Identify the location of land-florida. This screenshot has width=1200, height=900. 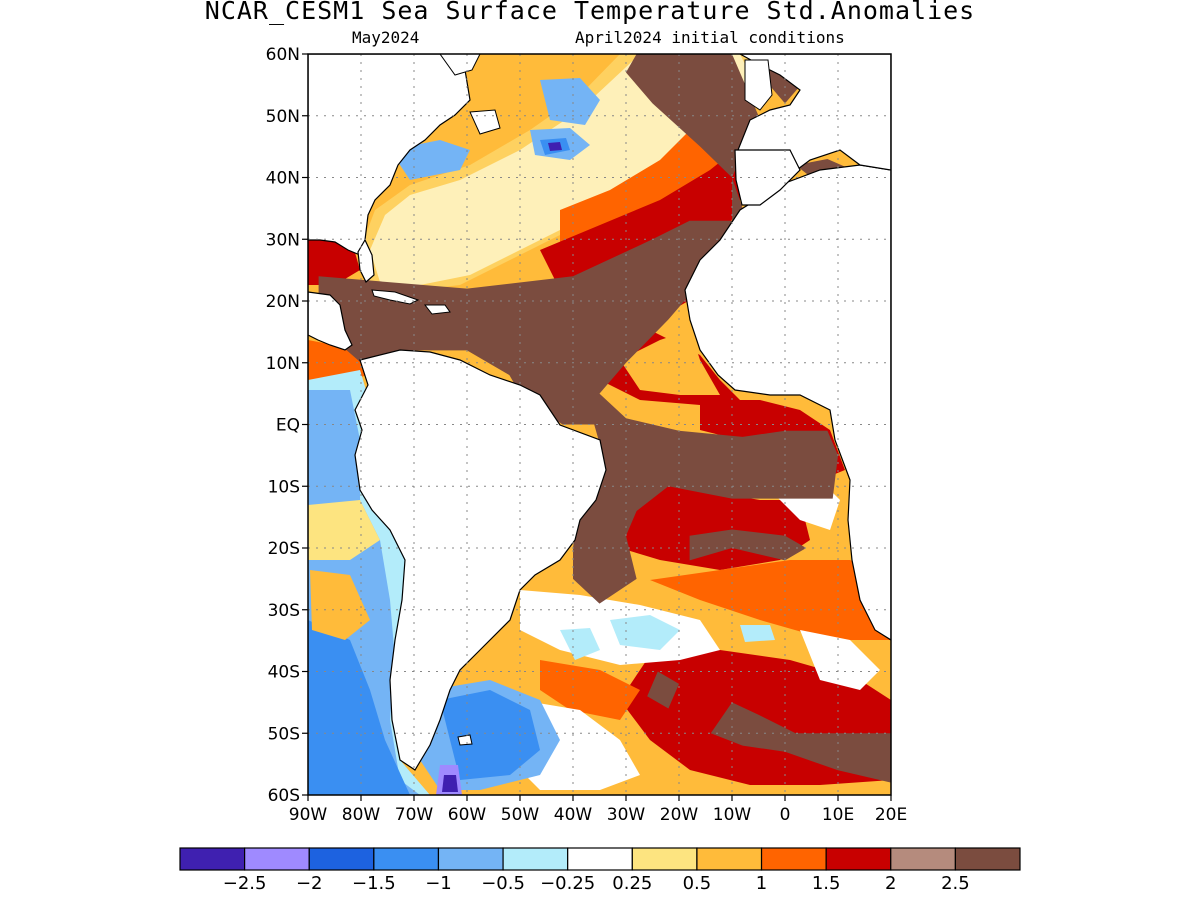
(366, 260).